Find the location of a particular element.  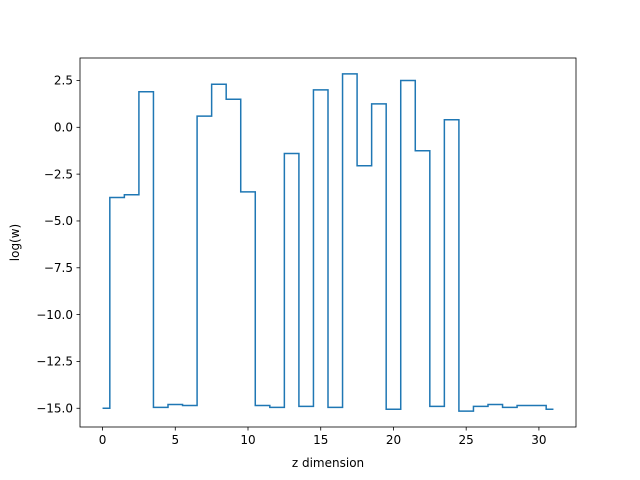

x-tick-label: 25 is located at coordinates (466, 440).